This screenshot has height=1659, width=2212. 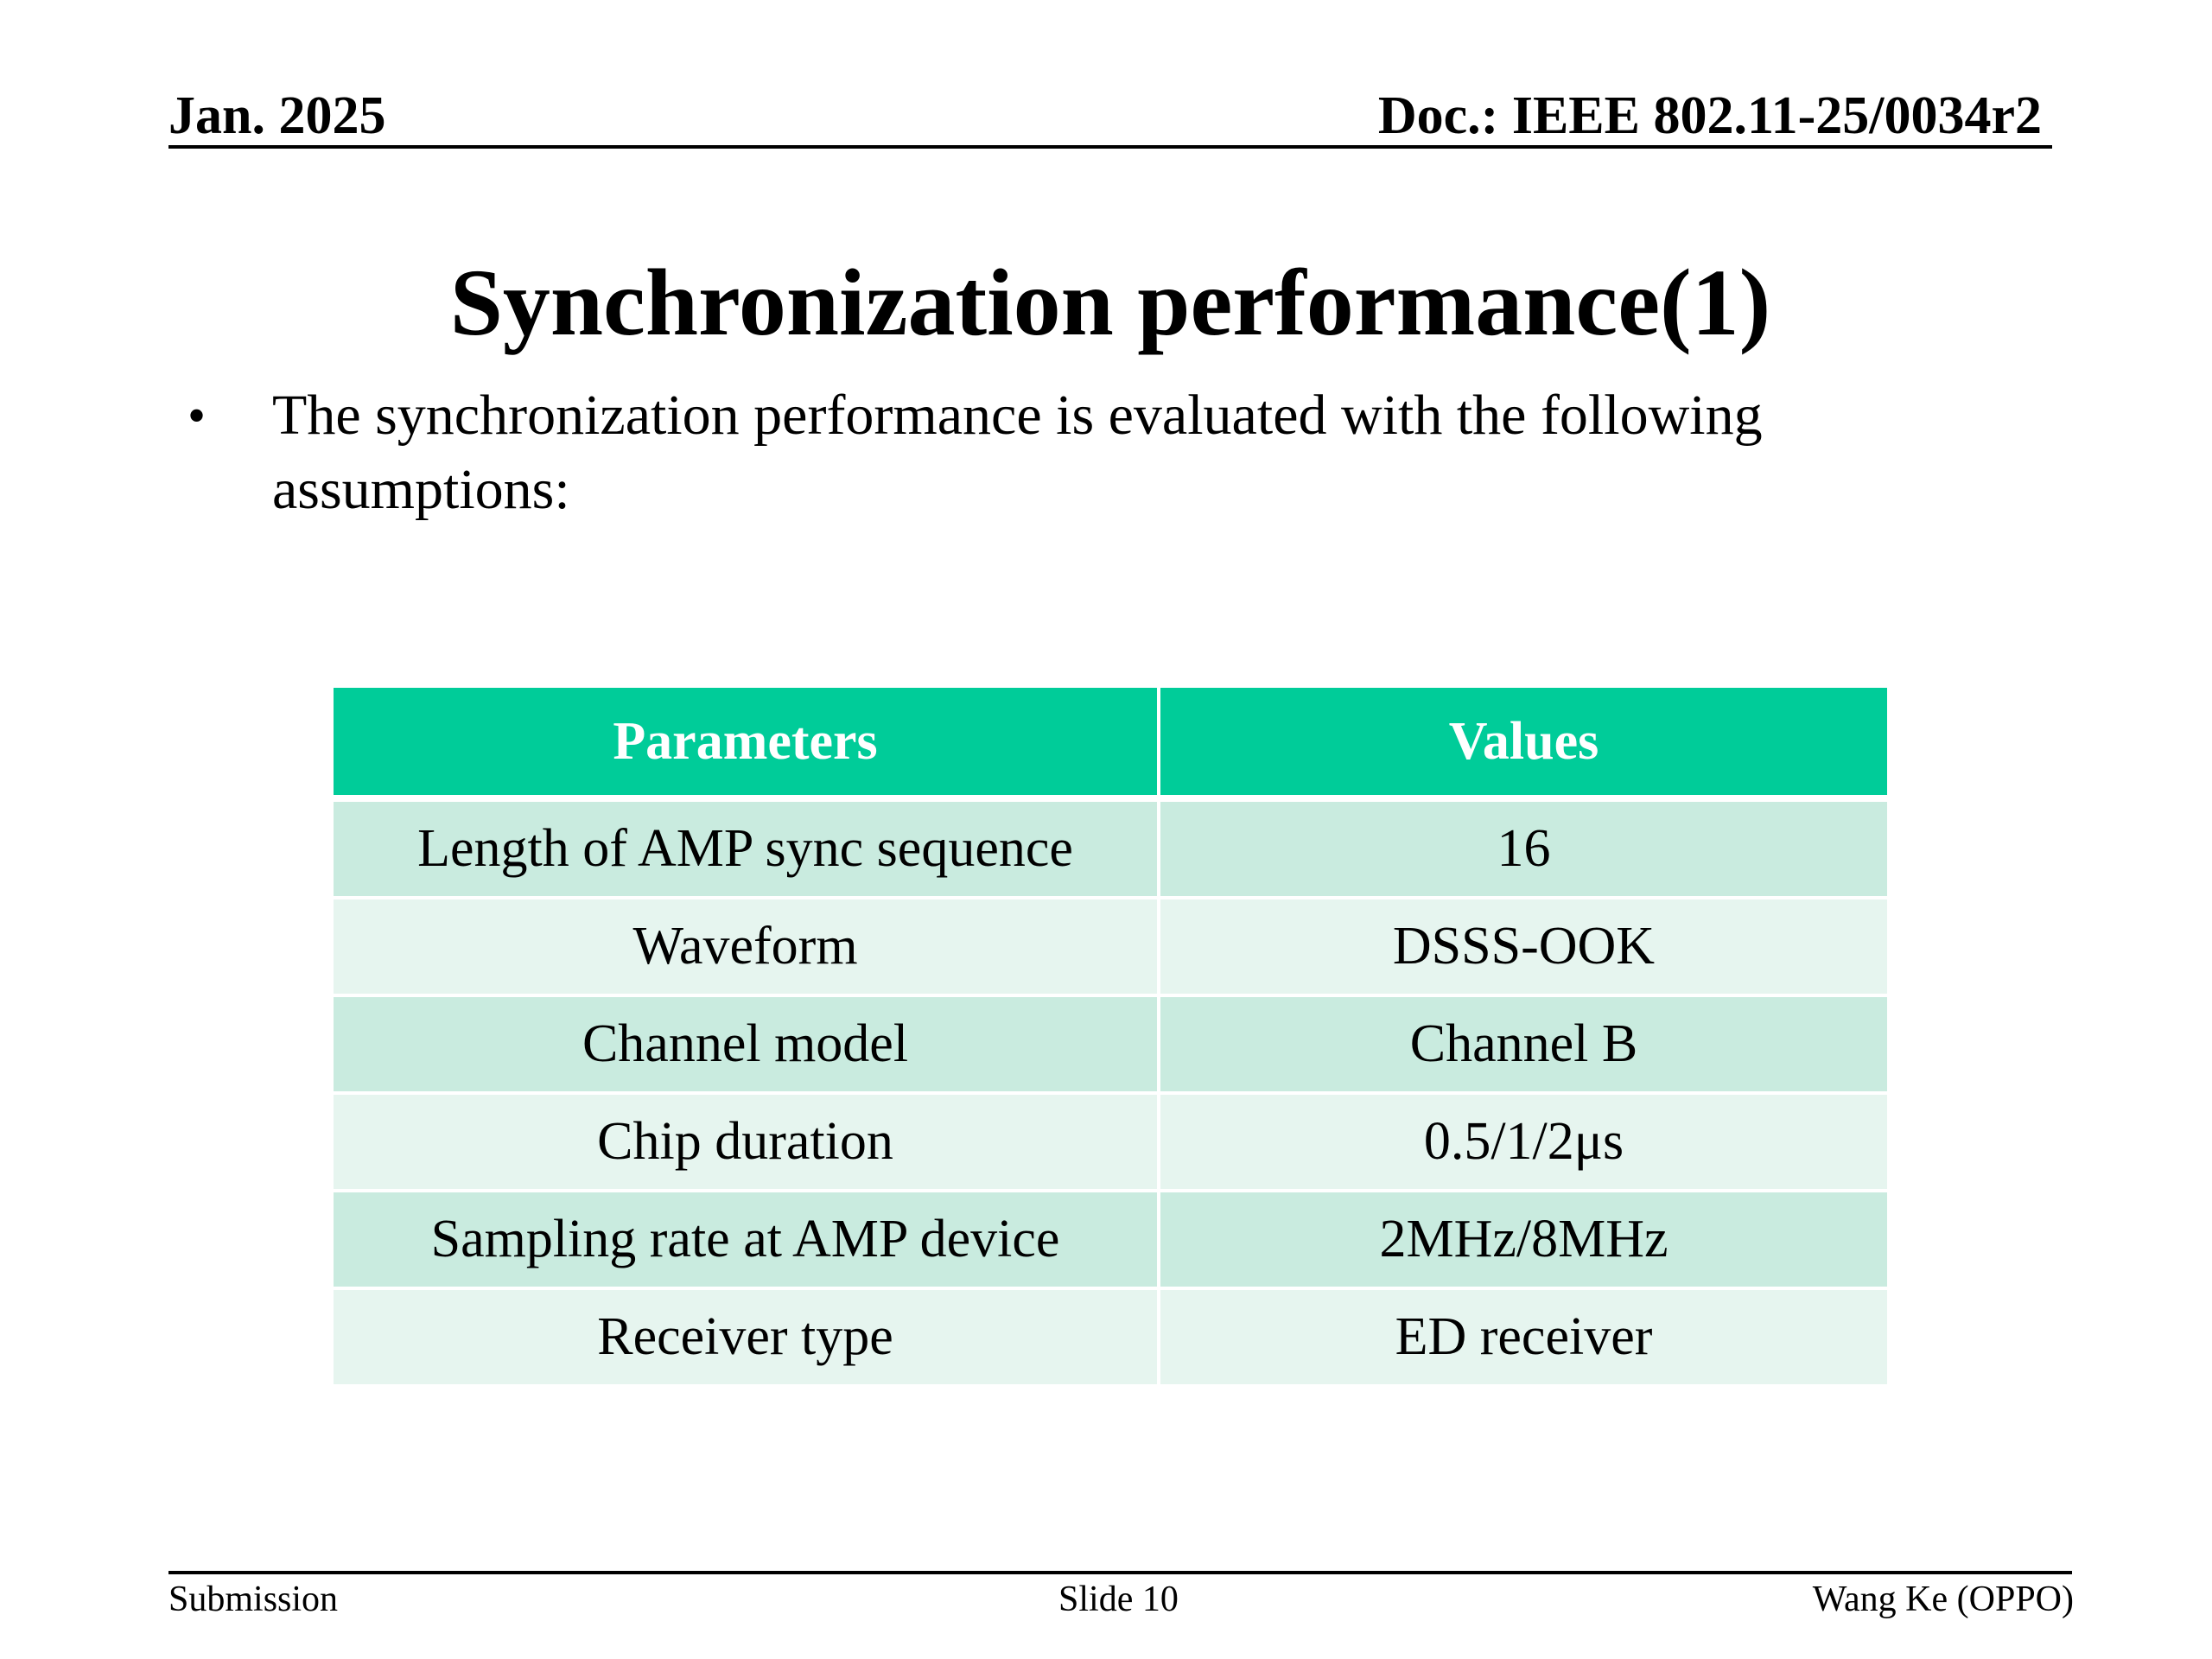 I want to click on footer-slide-number: Slide 10, so click(x=1118, y=1599).